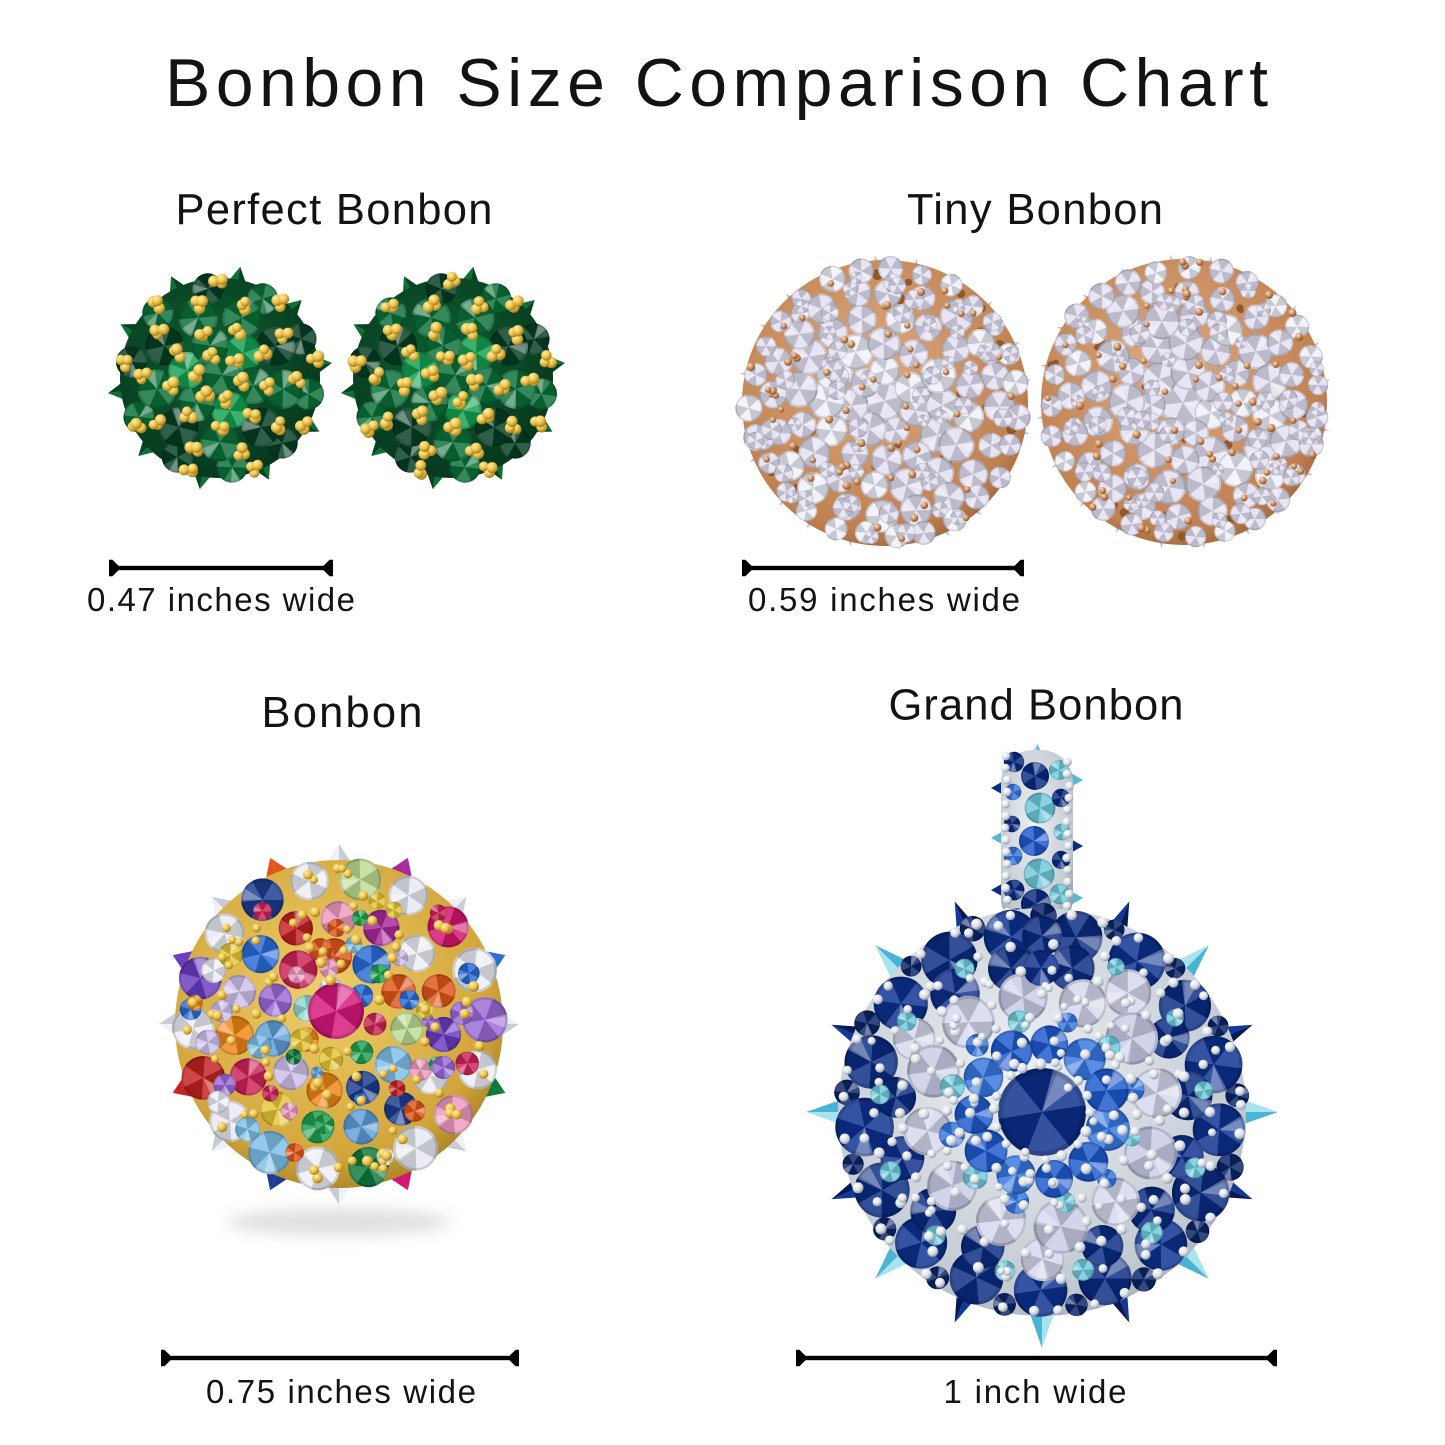 The image size is (1445, 1445). I want to click on svg-text: Tiny Bonbon, so click(1035, 210).